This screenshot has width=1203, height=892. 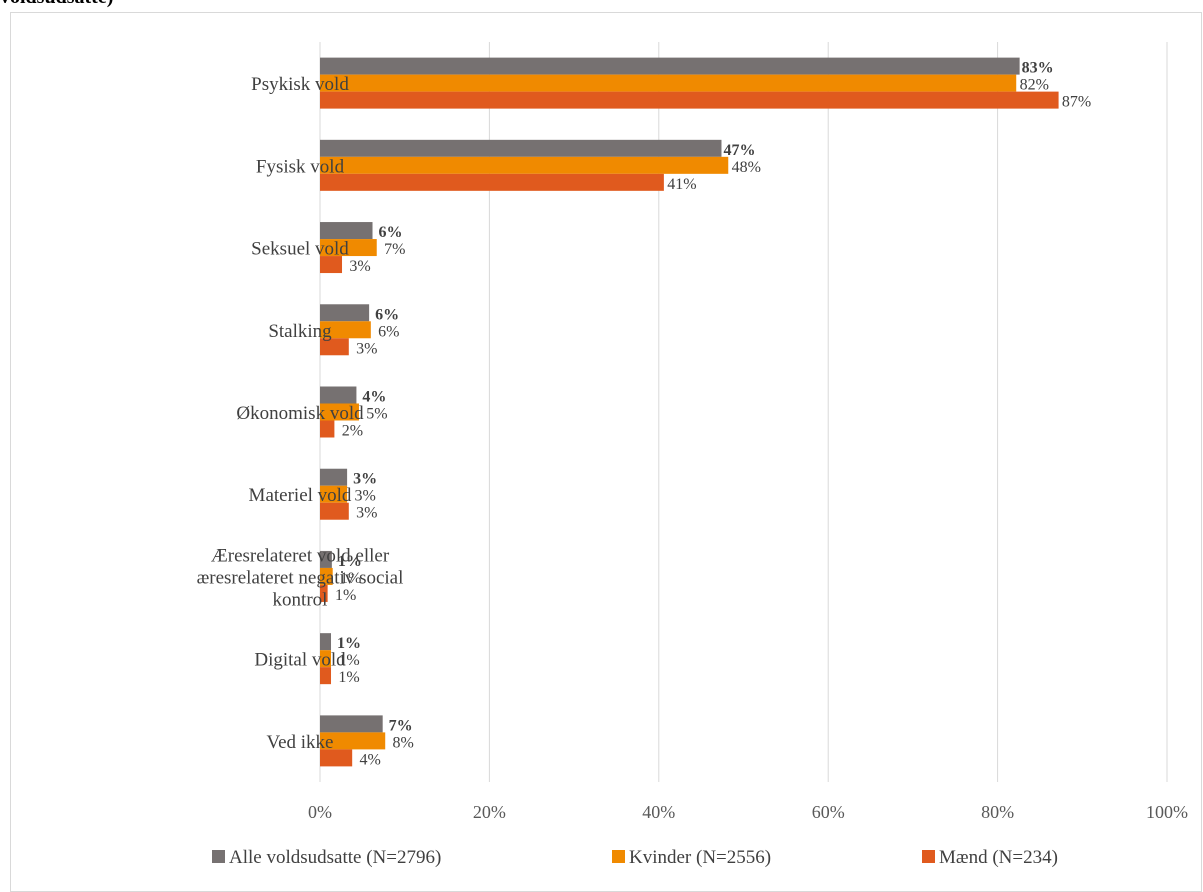 I want to click on x-tick-label: 40%, so click(x=658, y=812).